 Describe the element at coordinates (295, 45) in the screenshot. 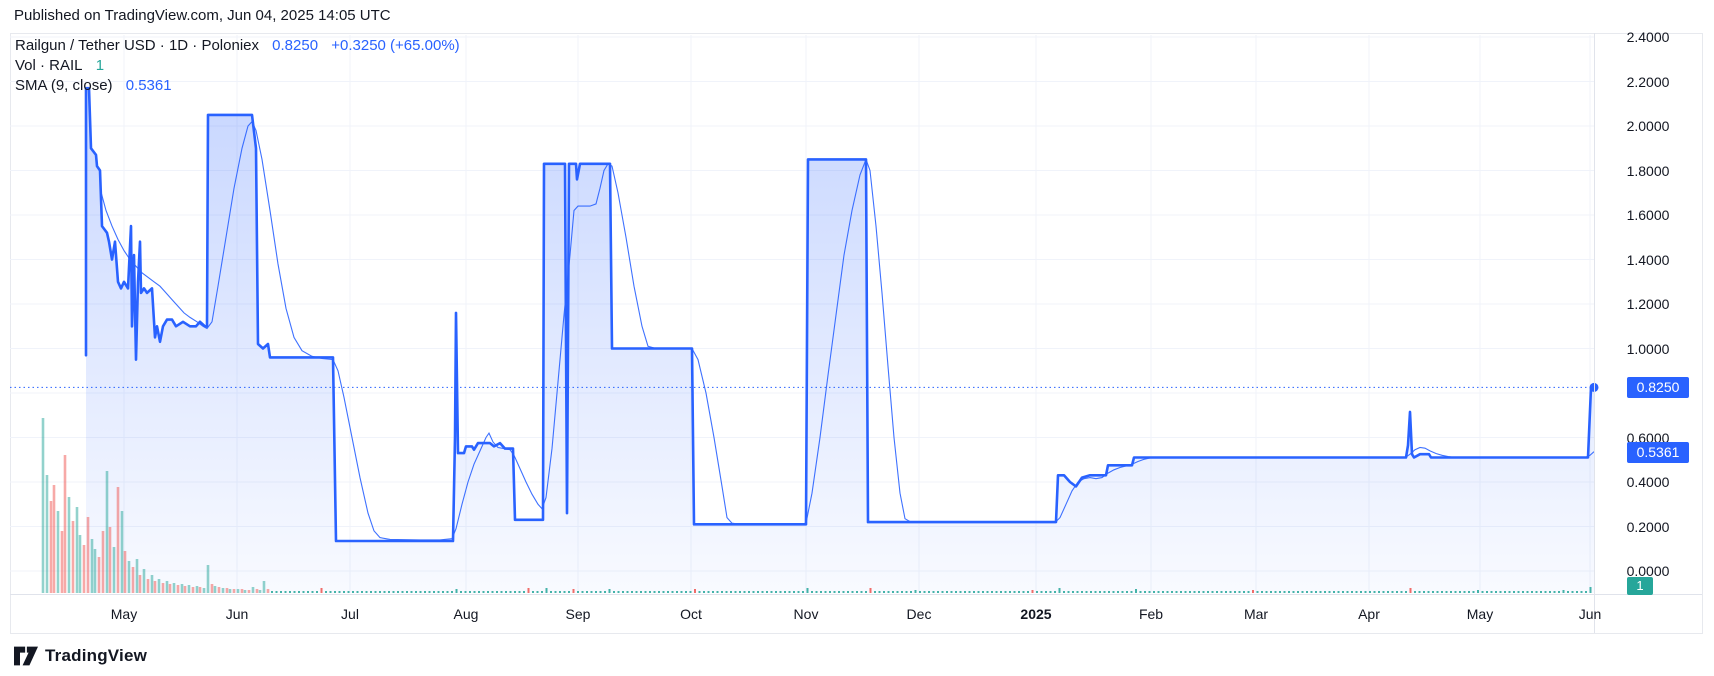

I see `last-price-value: 0.8250` at that location.